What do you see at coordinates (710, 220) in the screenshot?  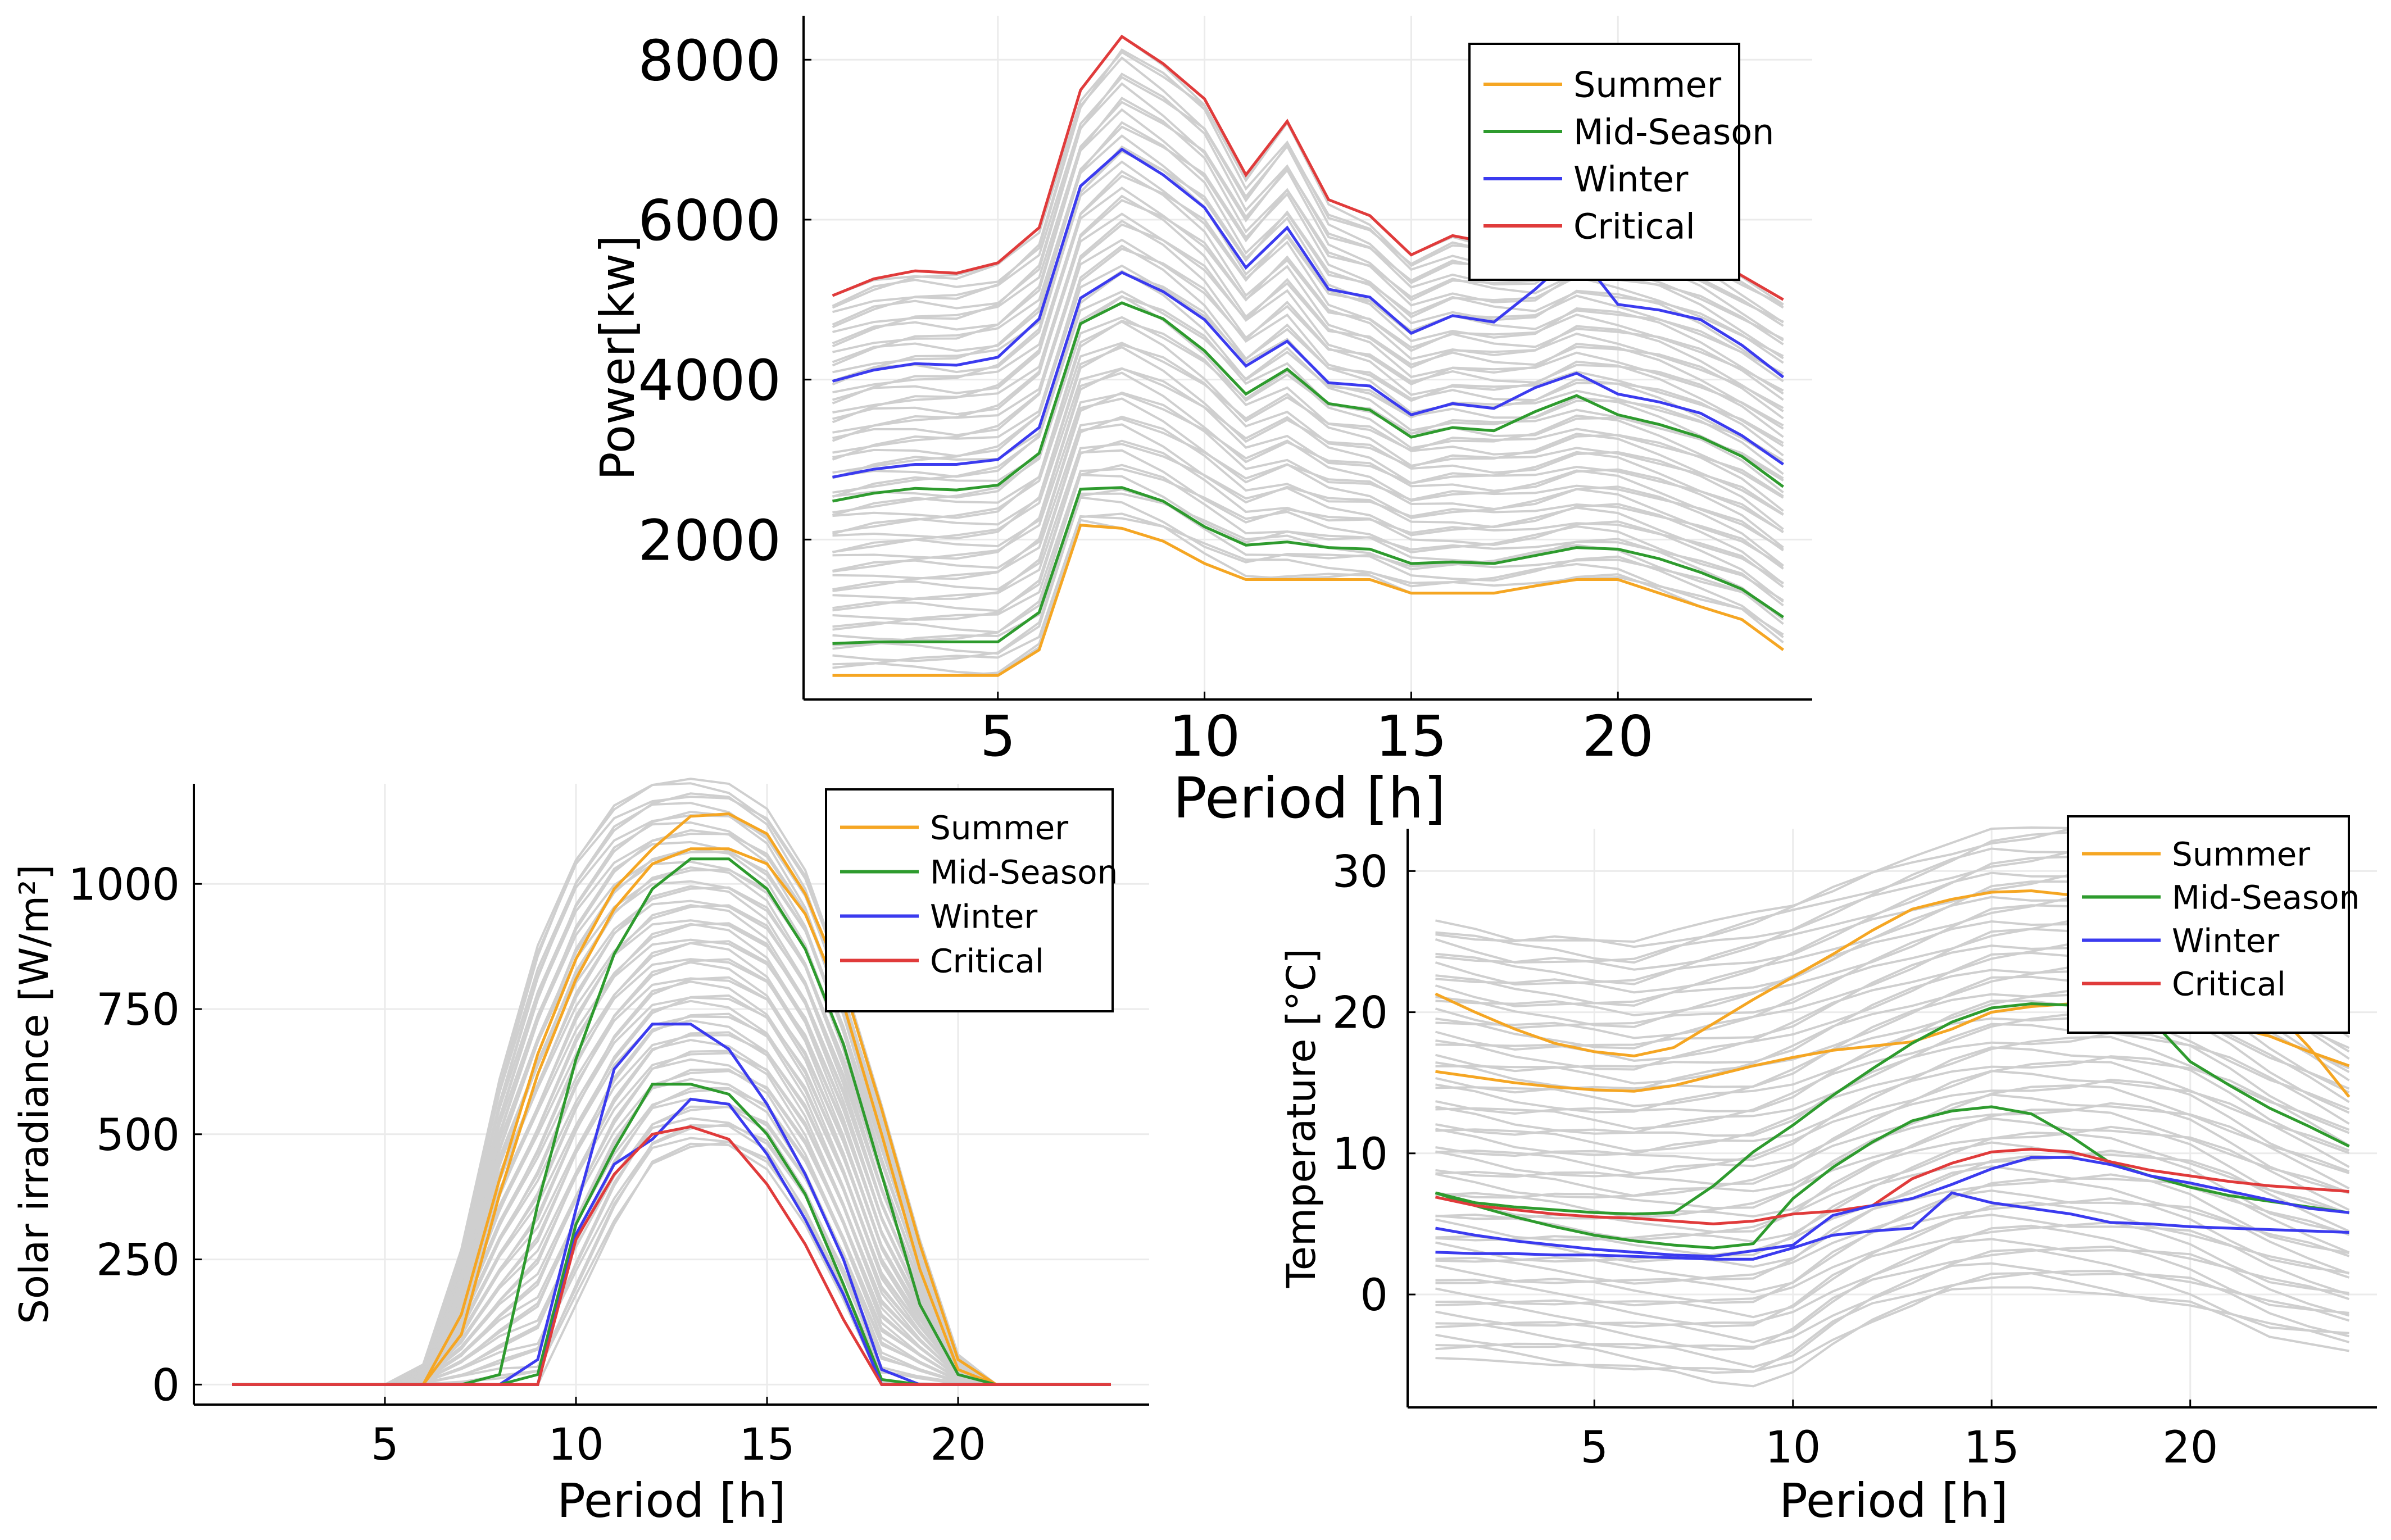 I see `y-tick-label: 6000` at bounding box center [710, 220].